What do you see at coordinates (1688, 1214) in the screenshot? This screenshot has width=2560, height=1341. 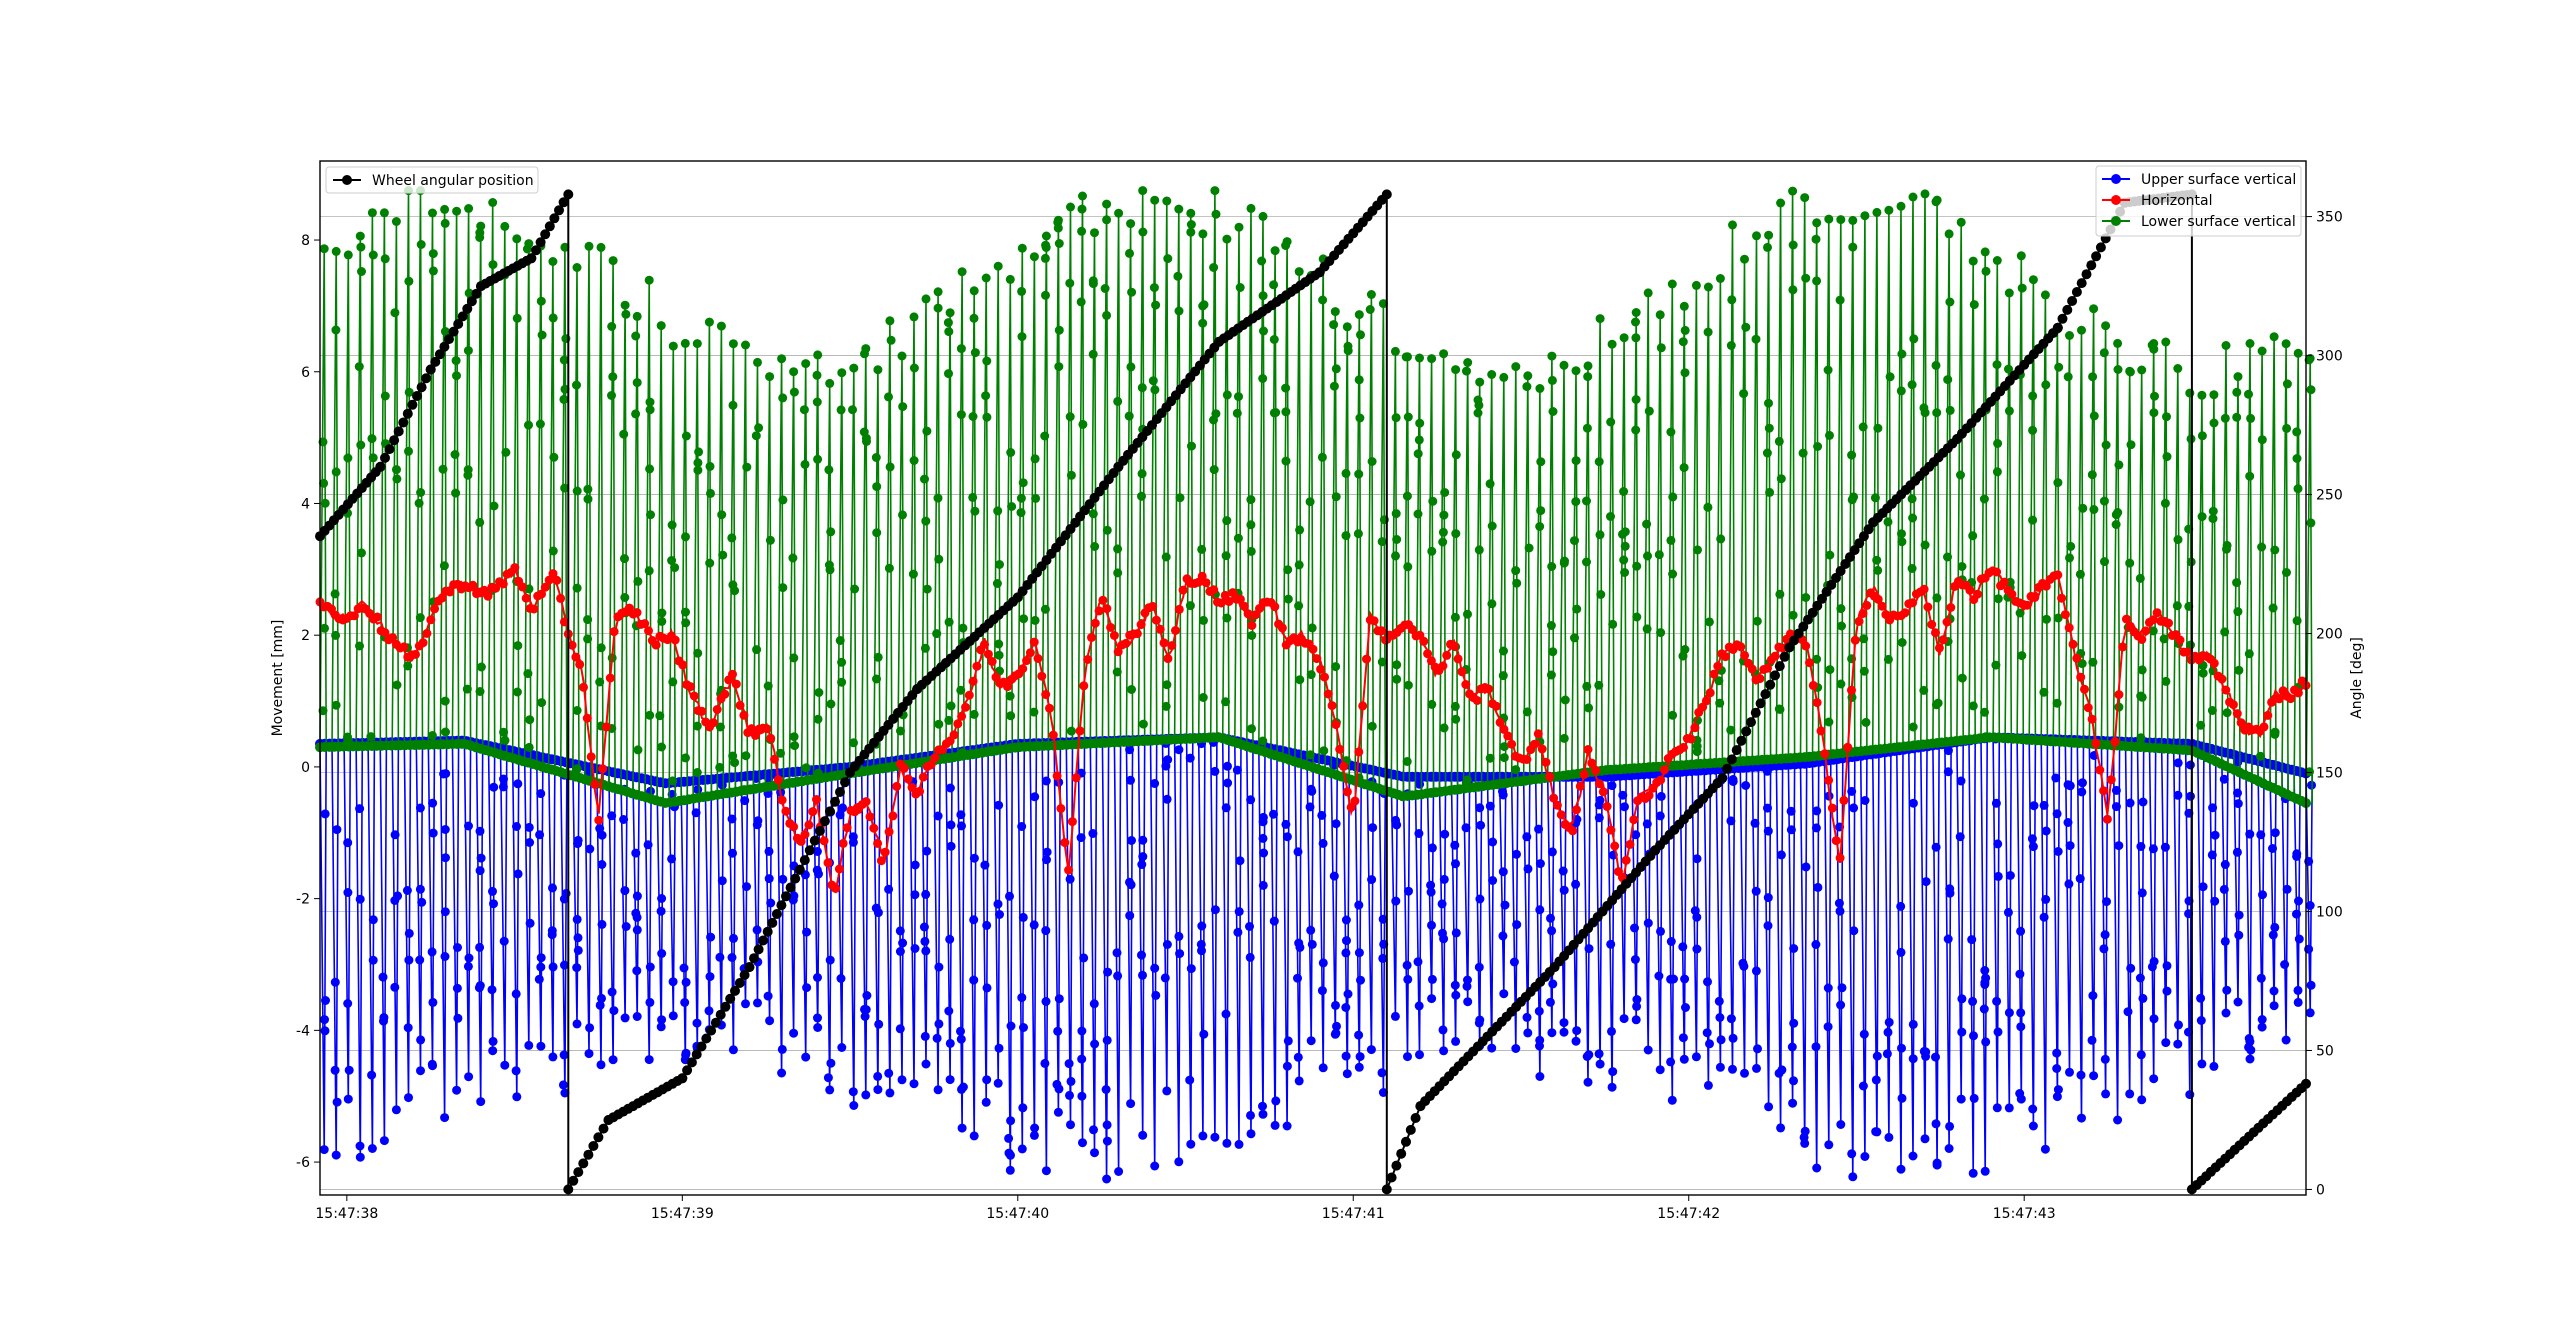 I see `x-tick-label: 15:47:42` at bounding box center [1688, 1214].